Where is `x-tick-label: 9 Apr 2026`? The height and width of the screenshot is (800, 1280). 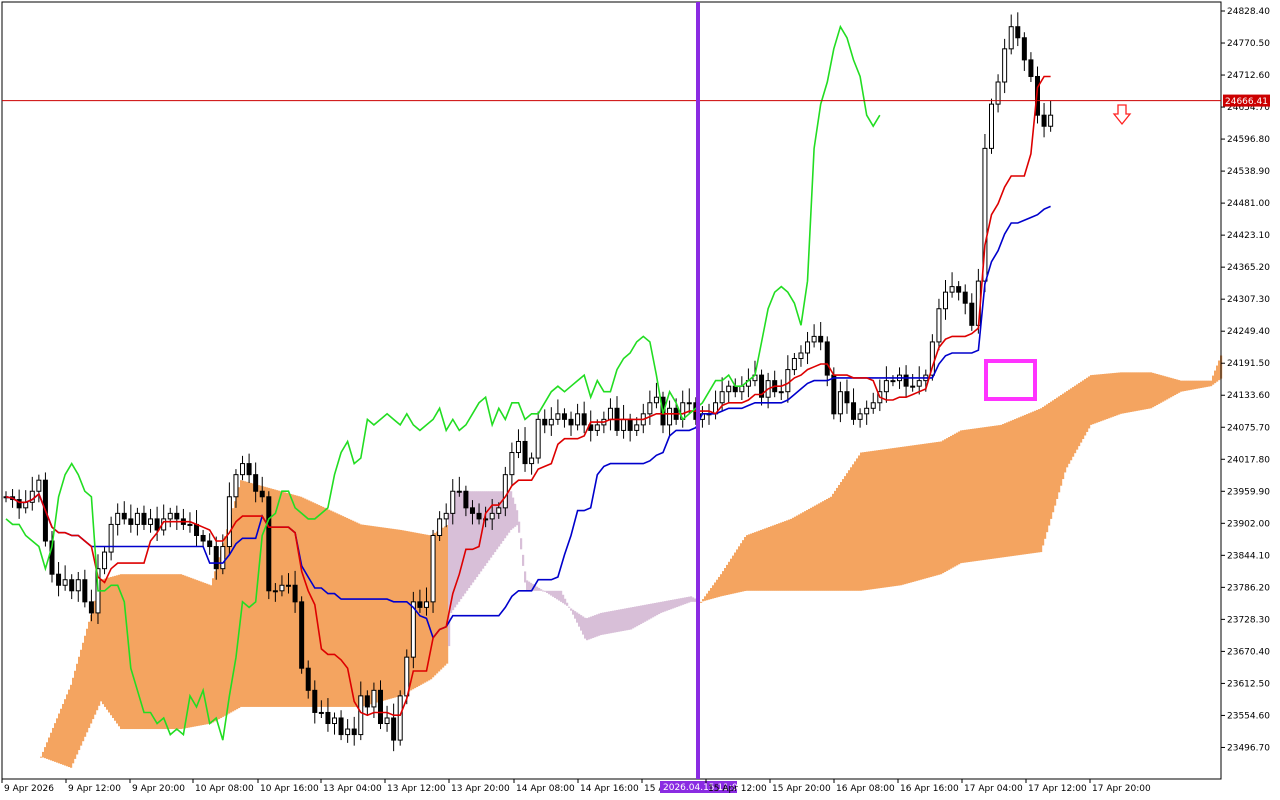
x-tick-label: 9 Apr 2026 is located at coordinates (29, 789).